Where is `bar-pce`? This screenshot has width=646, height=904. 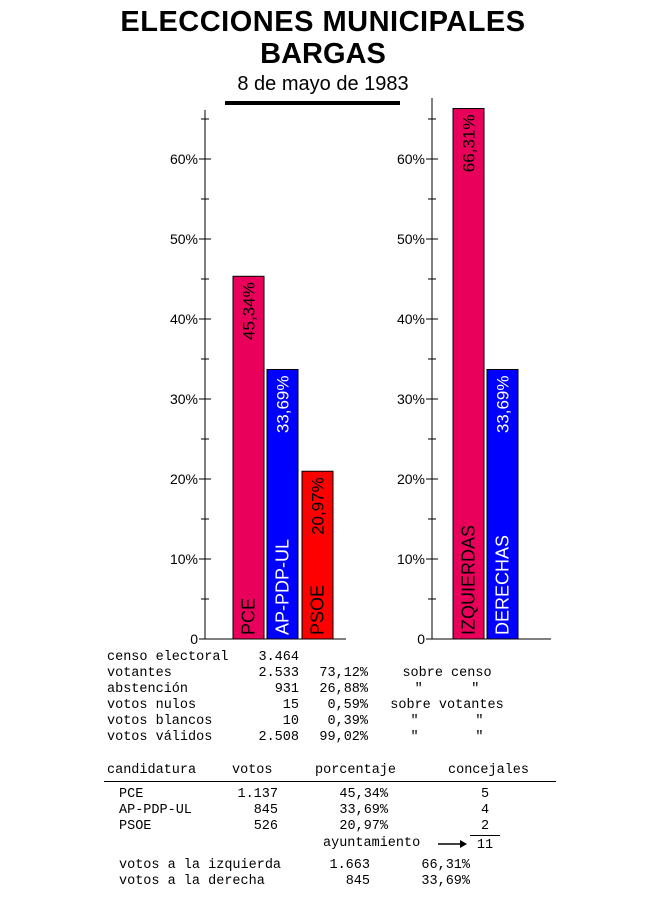
bar-pce is located at coordinates (248, 457).